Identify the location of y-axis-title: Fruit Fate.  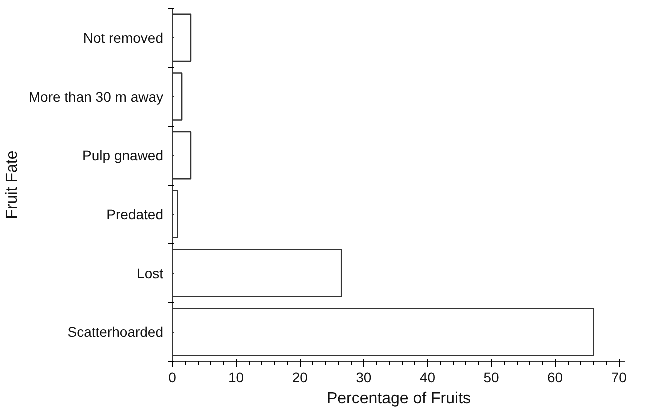
(12, 185).